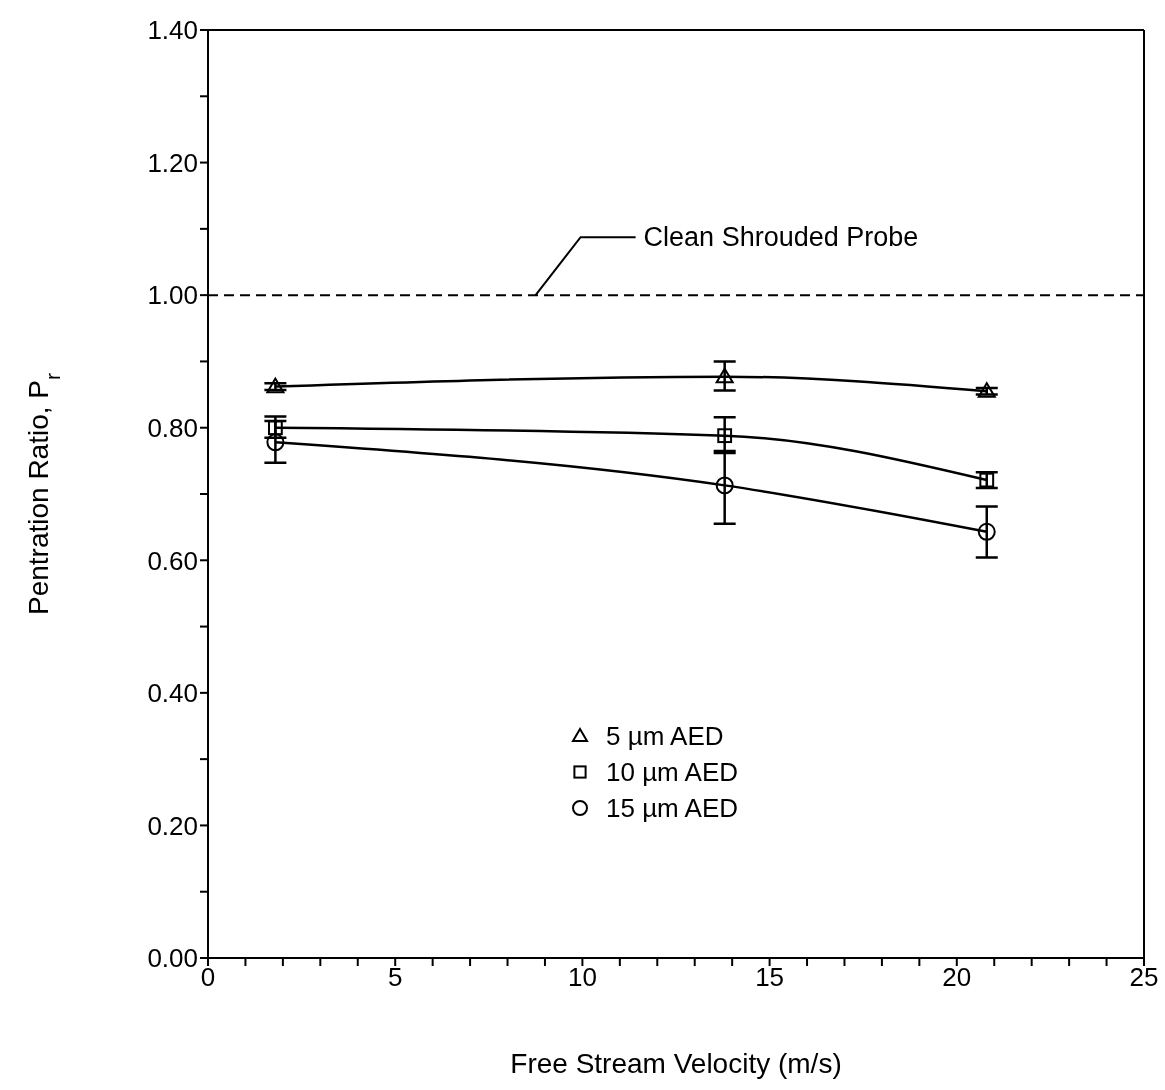 This screenshot has width=1165, height=1090. Describe the element at coordinates (957, 977) in the screenshot. I see `x-tick-label: 20` at that location.